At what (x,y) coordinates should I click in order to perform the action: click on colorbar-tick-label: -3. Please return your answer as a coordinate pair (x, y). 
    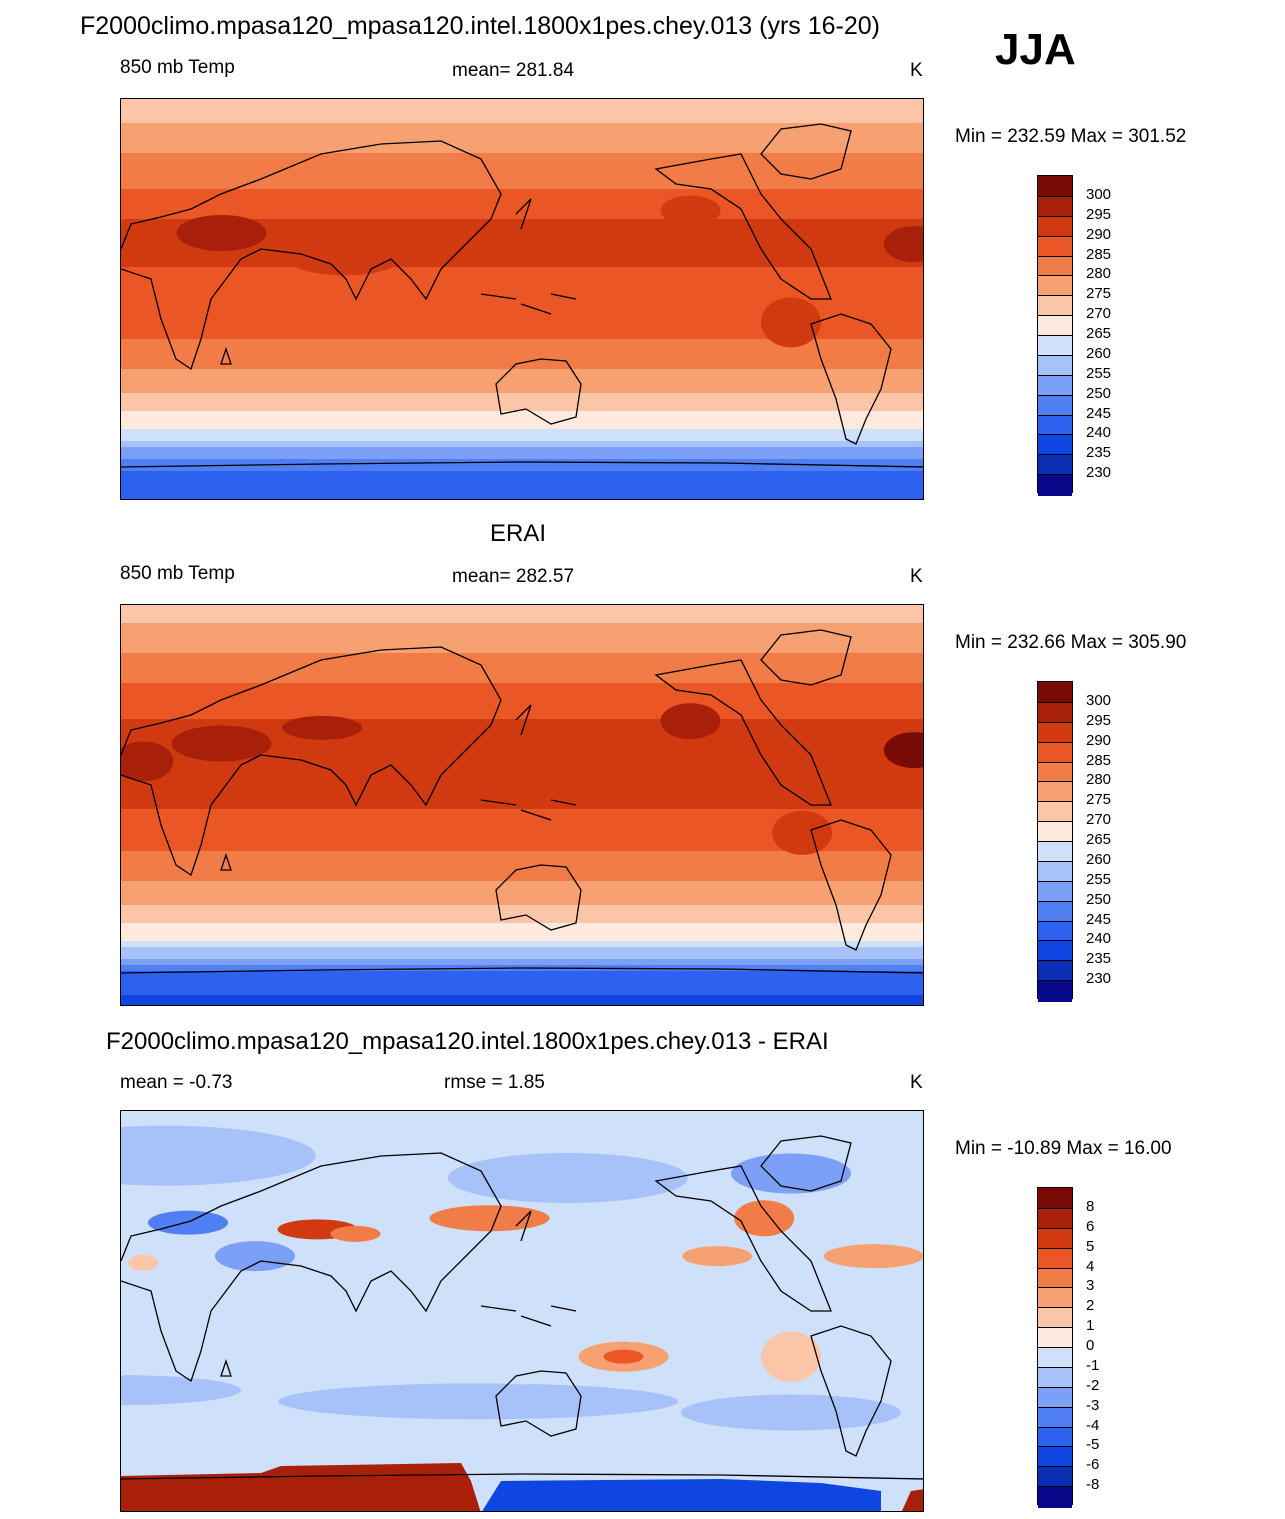
    Looking at the image, I should click on (1093, 1405).